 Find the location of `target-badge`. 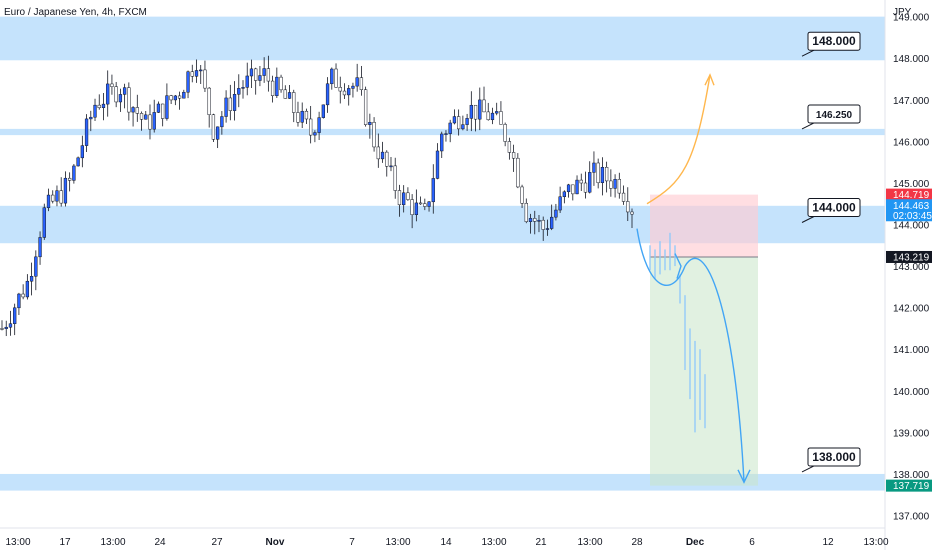

target-badge is located at coordinates (909, 485).